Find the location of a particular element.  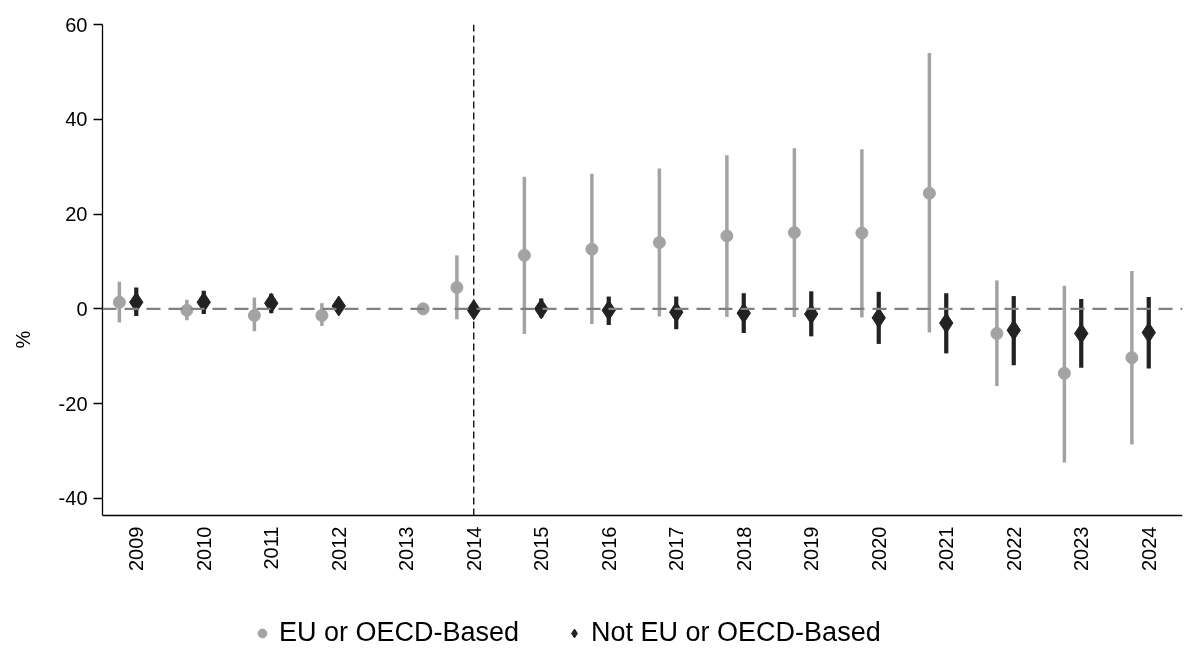

x-tick-label: 2024 is located at coordinates (1148, 548).